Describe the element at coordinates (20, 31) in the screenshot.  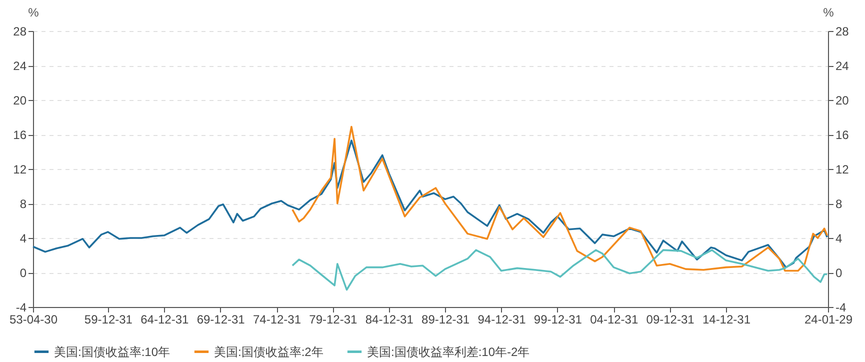
I see `y-tick-label: 28` at that location.